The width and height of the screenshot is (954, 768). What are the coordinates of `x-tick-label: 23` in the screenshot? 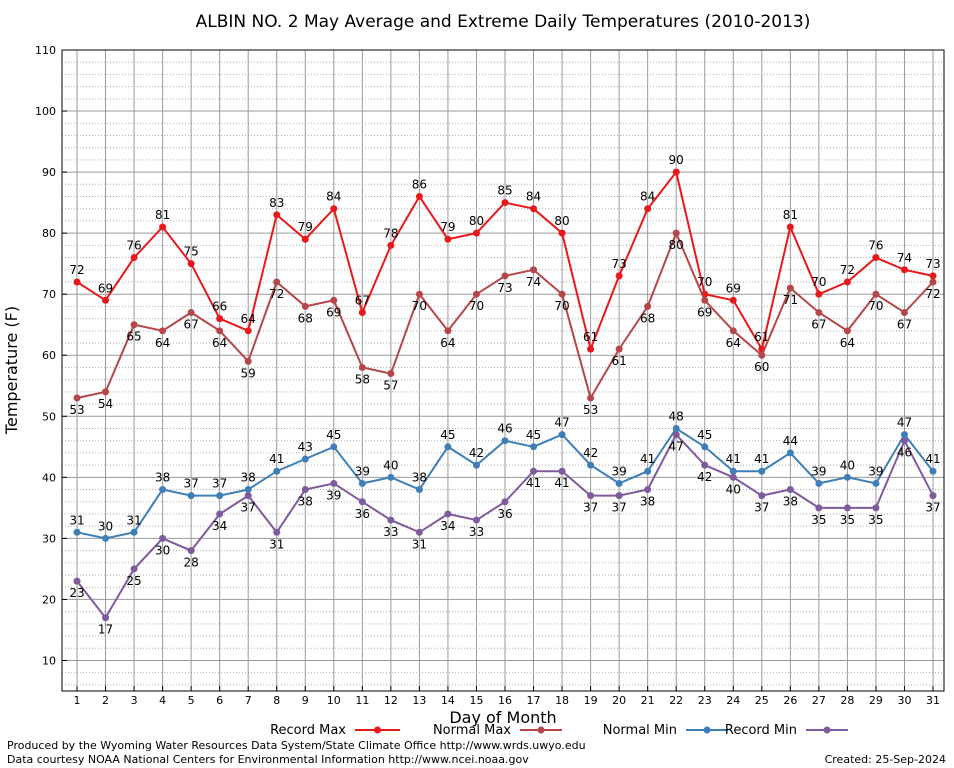 It's located at (705, 700).